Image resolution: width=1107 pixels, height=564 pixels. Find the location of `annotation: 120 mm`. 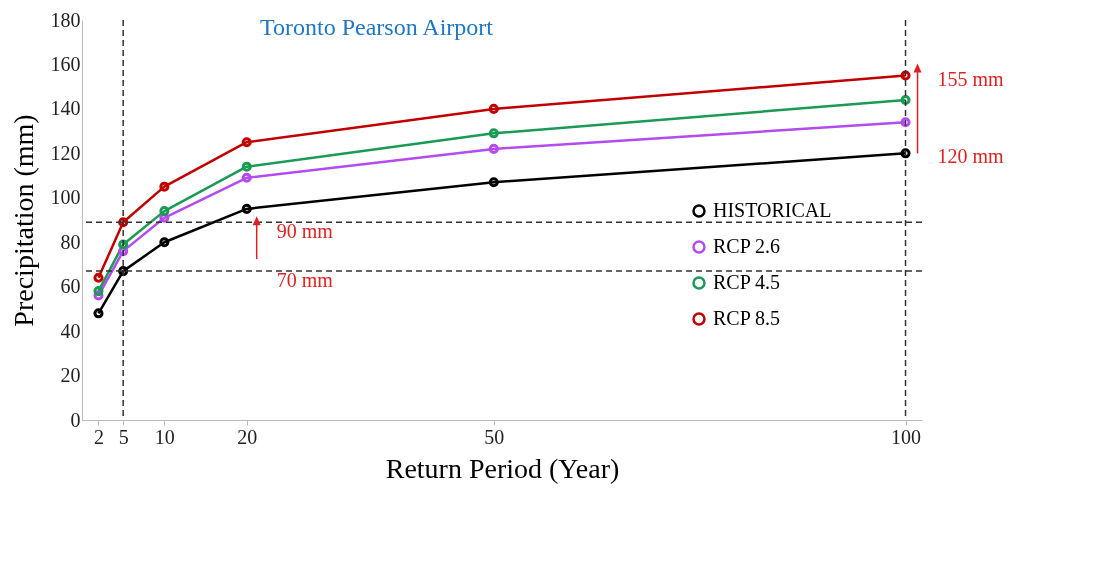

annotation: 120 mm is located at coordinates (971, 156).